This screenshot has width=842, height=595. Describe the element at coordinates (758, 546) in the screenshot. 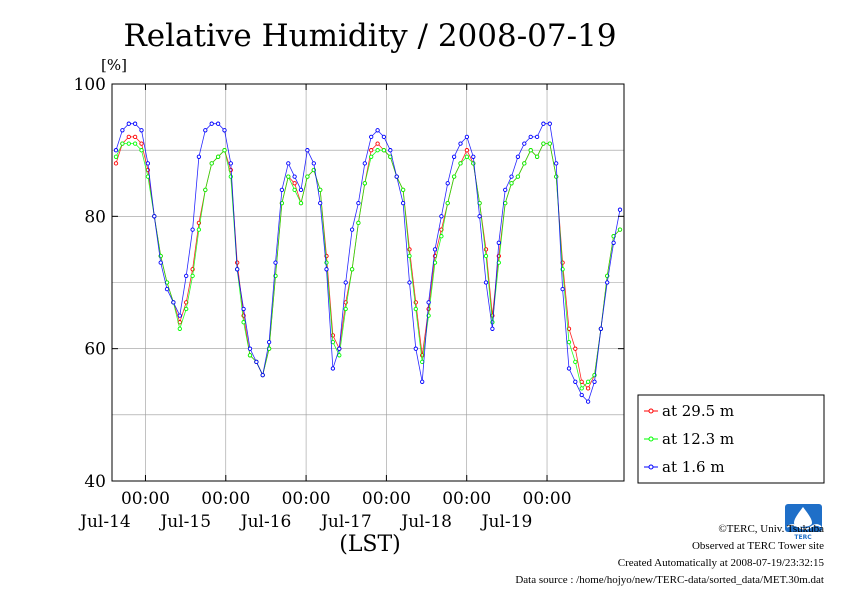

I see `credit-site: Observed at TERC Tower site` at that location.